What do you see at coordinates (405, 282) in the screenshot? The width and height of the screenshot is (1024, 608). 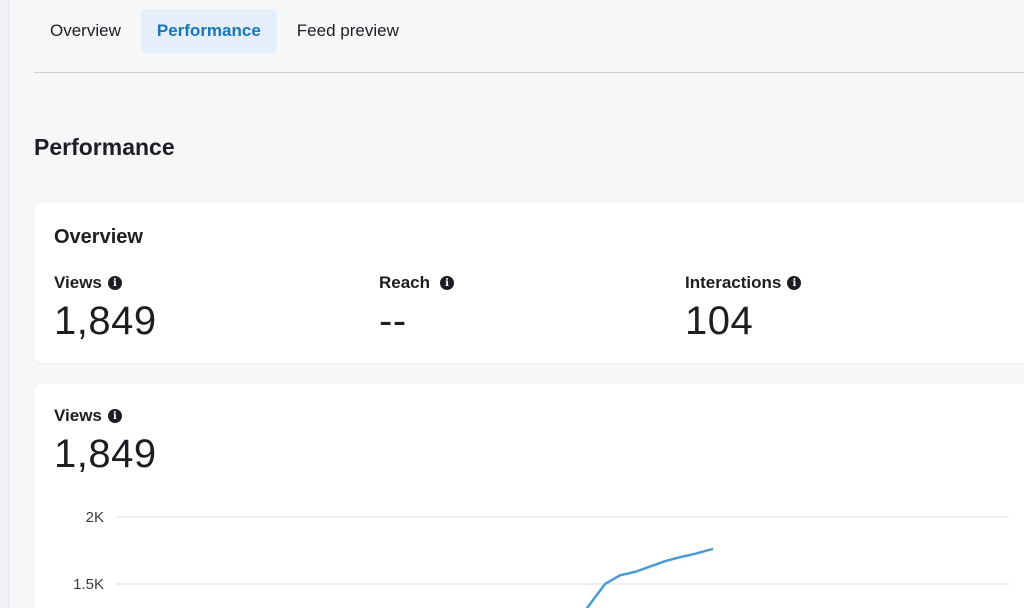 I see `metric-label-text: Reach` at bounding box center [405, 282].